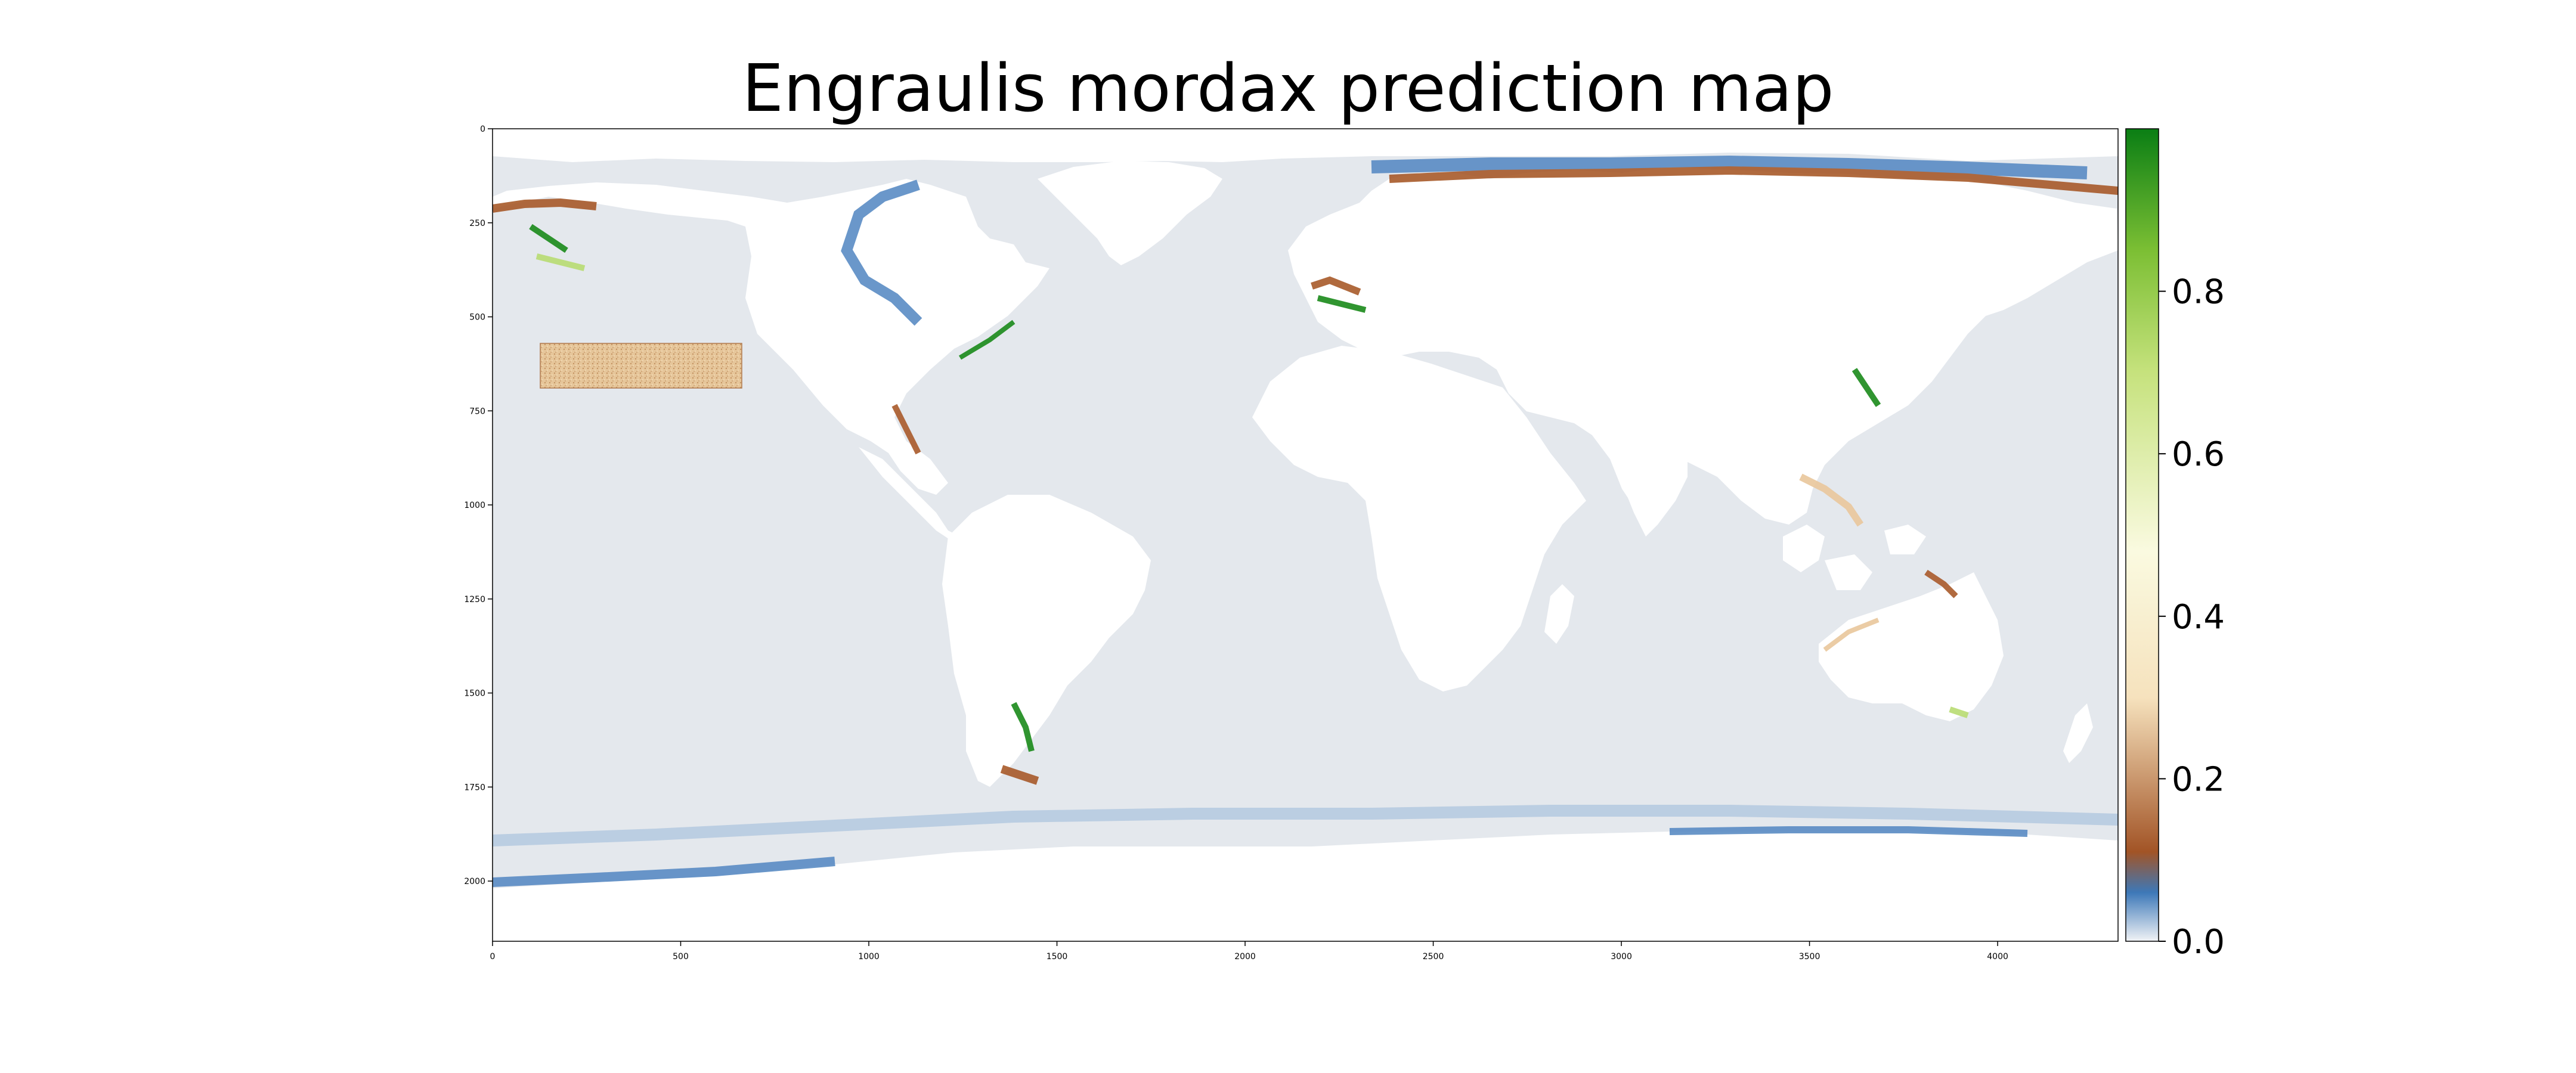  What do you see at coordinates (2198, 617) in the screenshot?
I see `colorbar-tick-label: 0.4` at bounding box center [2198, 617].